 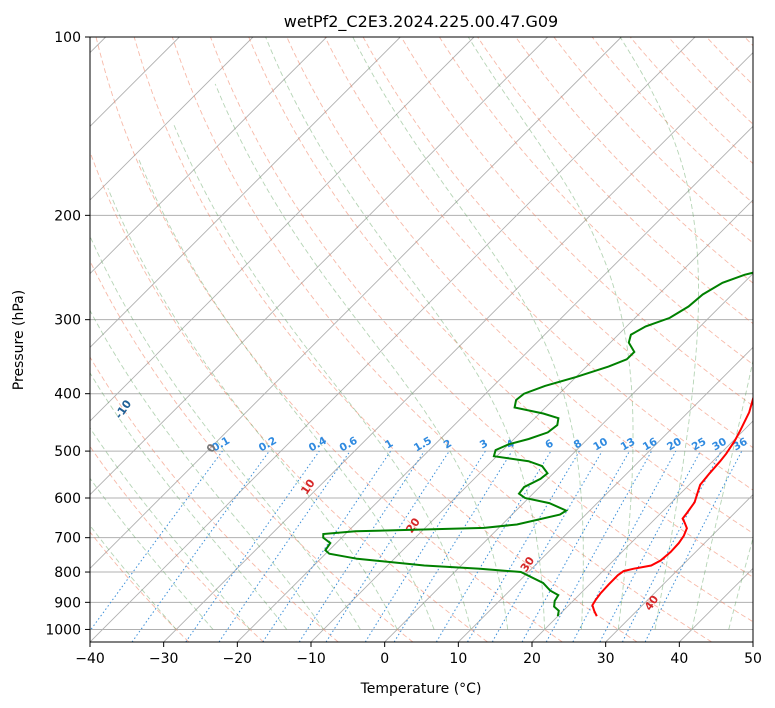 What do you see at coordinates (384, 659) in the screenshot?
I see `x-tick-label: 0` at bounding box center [384, 659].